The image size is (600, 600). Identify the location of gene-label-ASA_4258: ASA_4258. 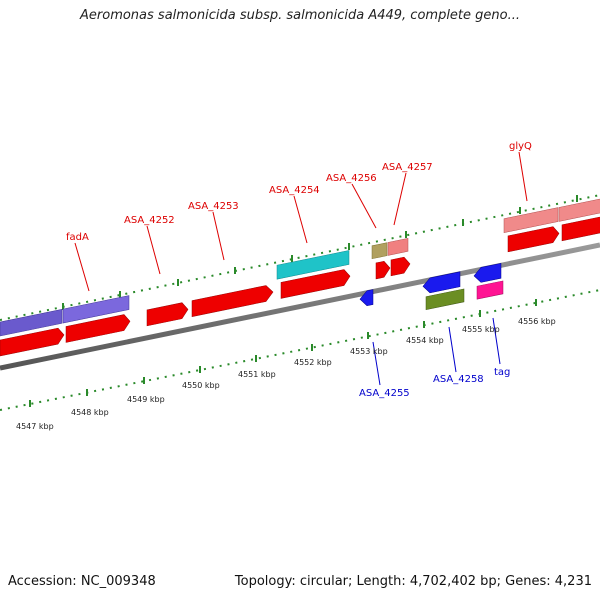
(458, 379).